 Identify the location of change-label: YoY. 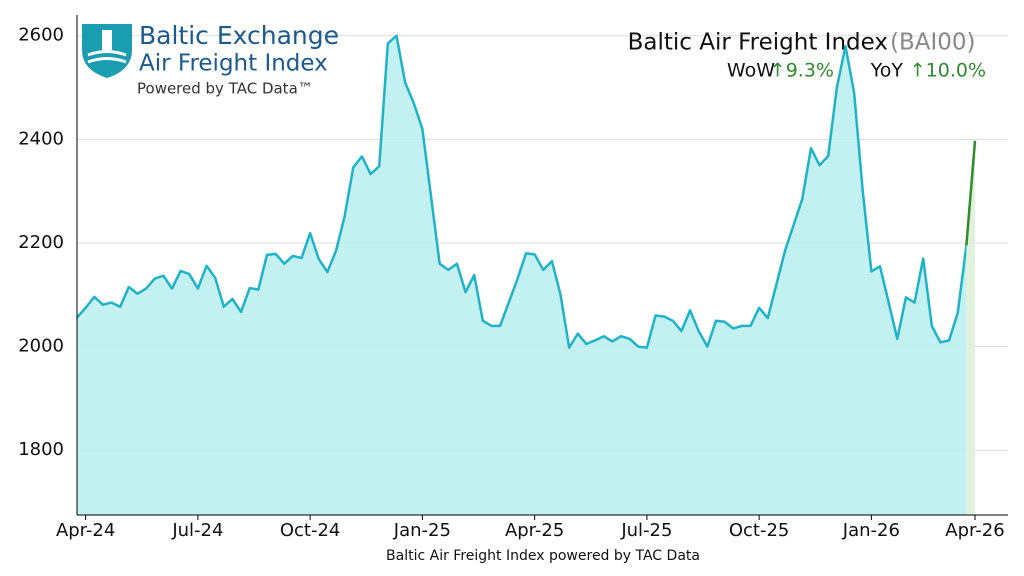
(887, 71).